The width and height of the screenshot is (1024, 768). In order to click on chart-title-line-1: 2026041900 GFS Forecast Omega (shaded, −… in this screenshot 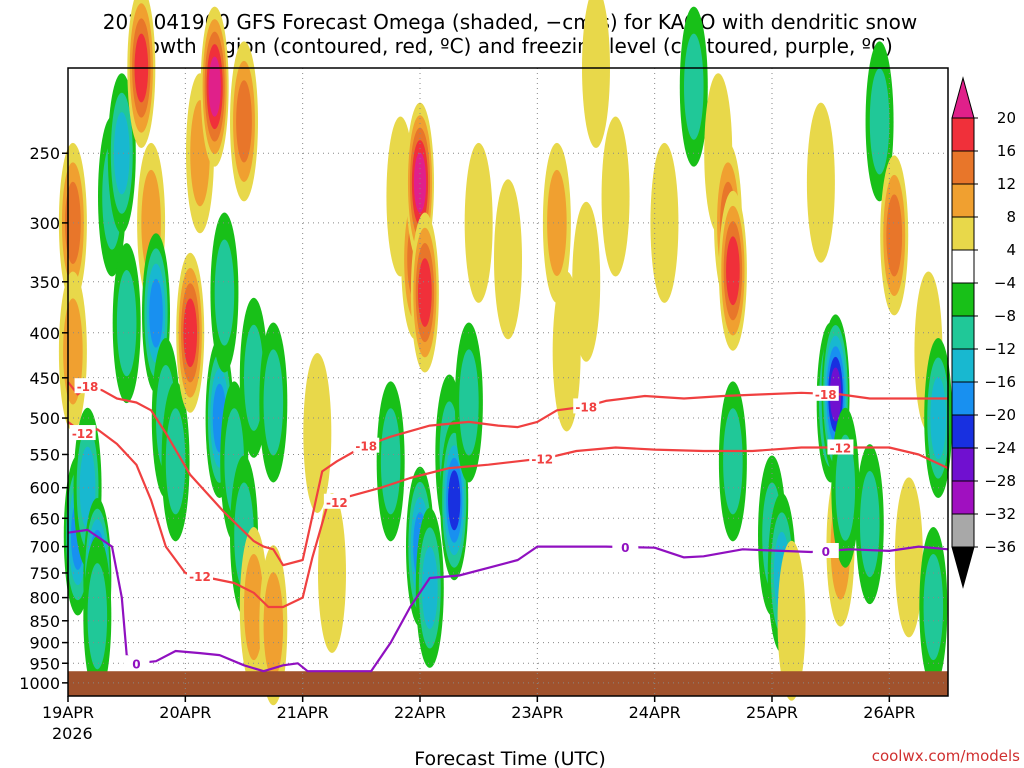, I will do `click(510, 22)`.